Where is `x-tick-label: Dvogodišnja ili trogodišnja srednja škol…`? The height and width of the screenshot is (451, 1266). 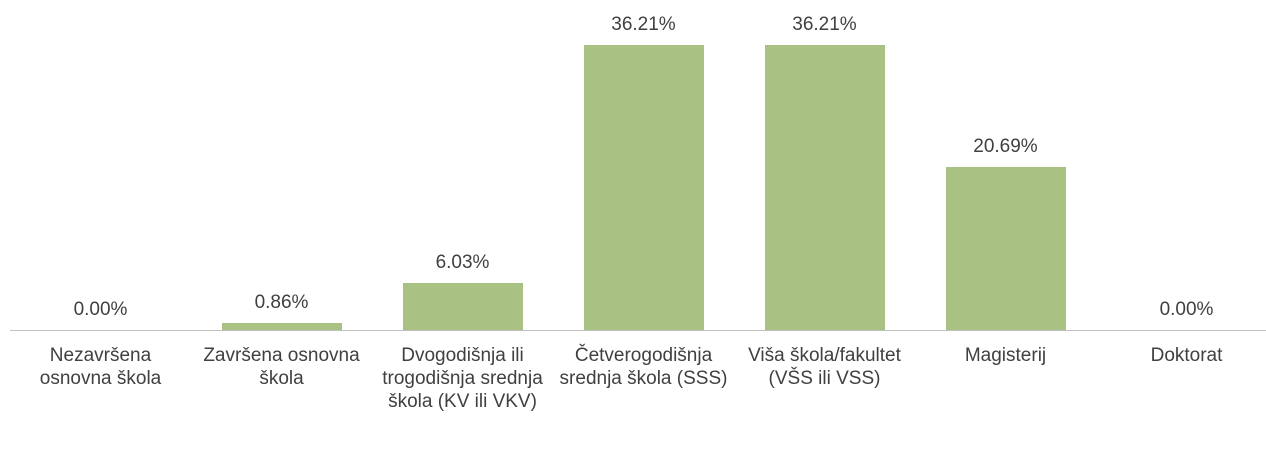
x-tick-label: Dvogodišnja ili trogodišnja srednja škol… is located at coordinates (462, 378).